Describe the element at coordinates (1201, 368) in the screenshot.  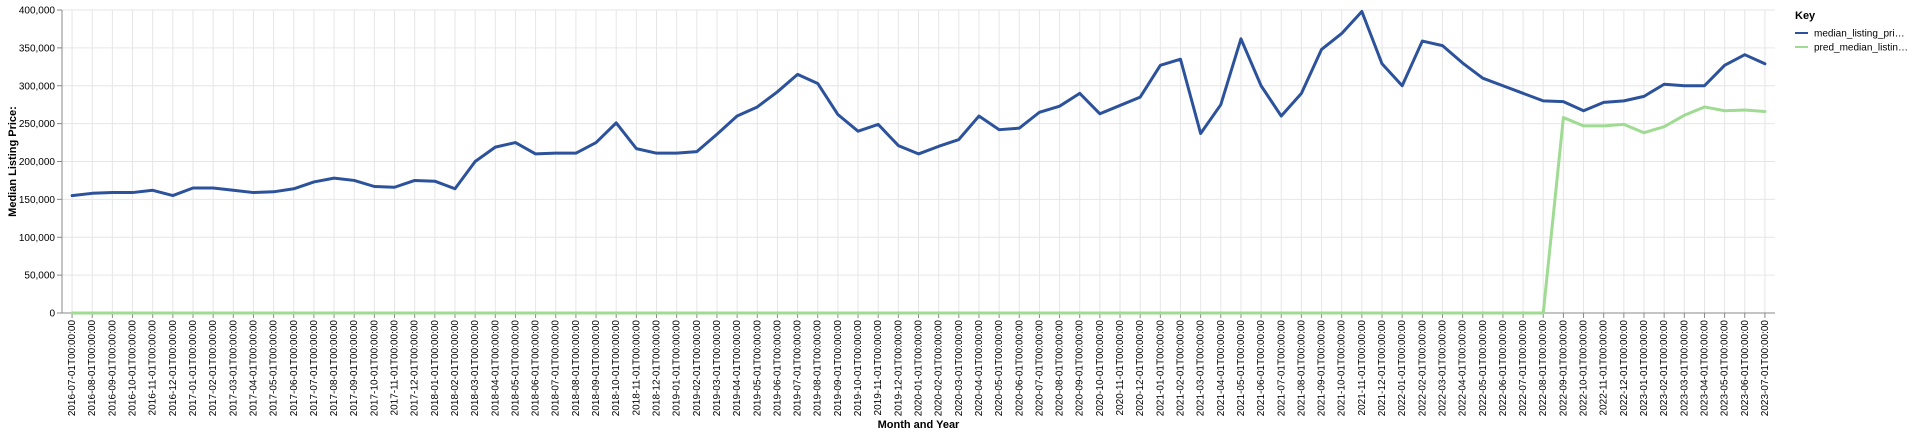
I see `x-tick-label: 2021-03-01T00:00:00` at that location.